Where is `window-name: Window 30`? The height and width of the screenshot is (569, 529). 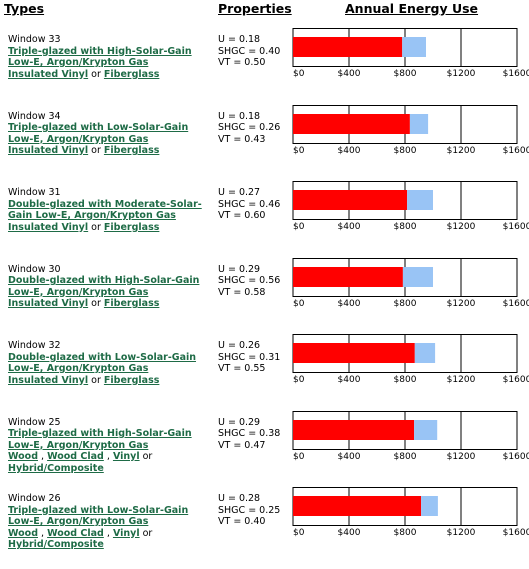
window-name: Window 30 is located at coordinates (34, 269).